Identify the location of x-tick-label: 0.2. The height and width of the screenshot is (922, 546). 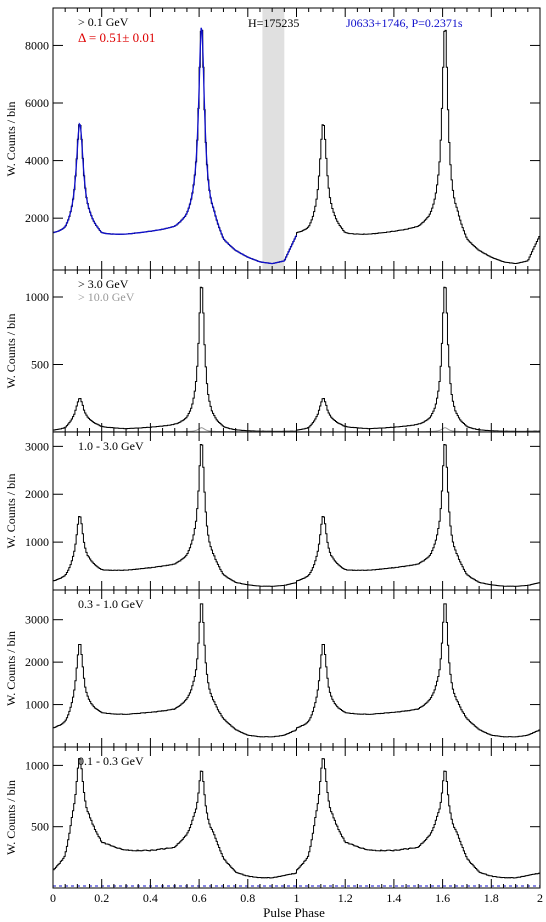
(101, 898).